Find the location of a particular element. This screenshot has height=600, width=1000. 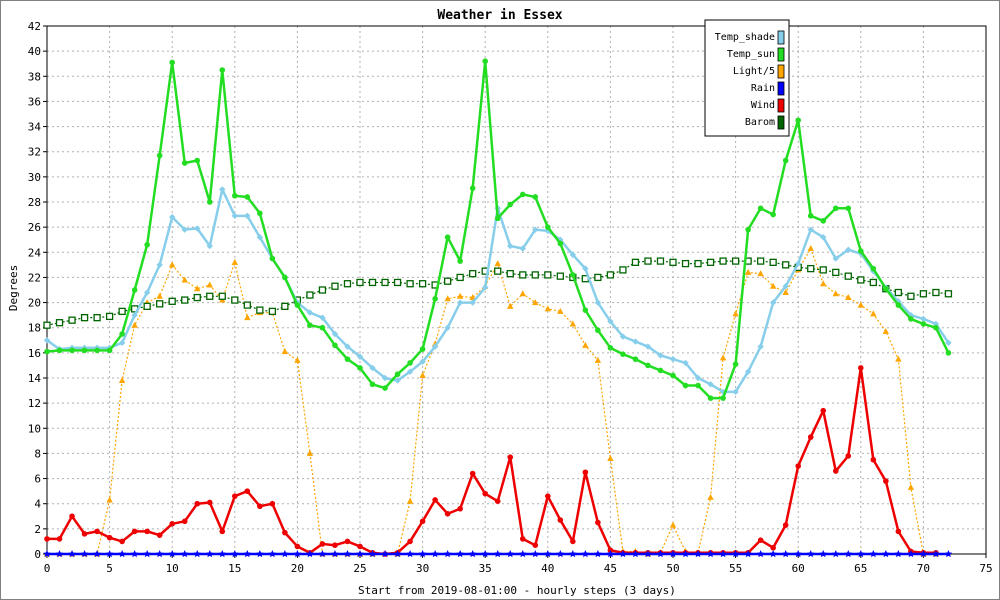

x-tick-label: 45 is located at coordinates (610, 568).